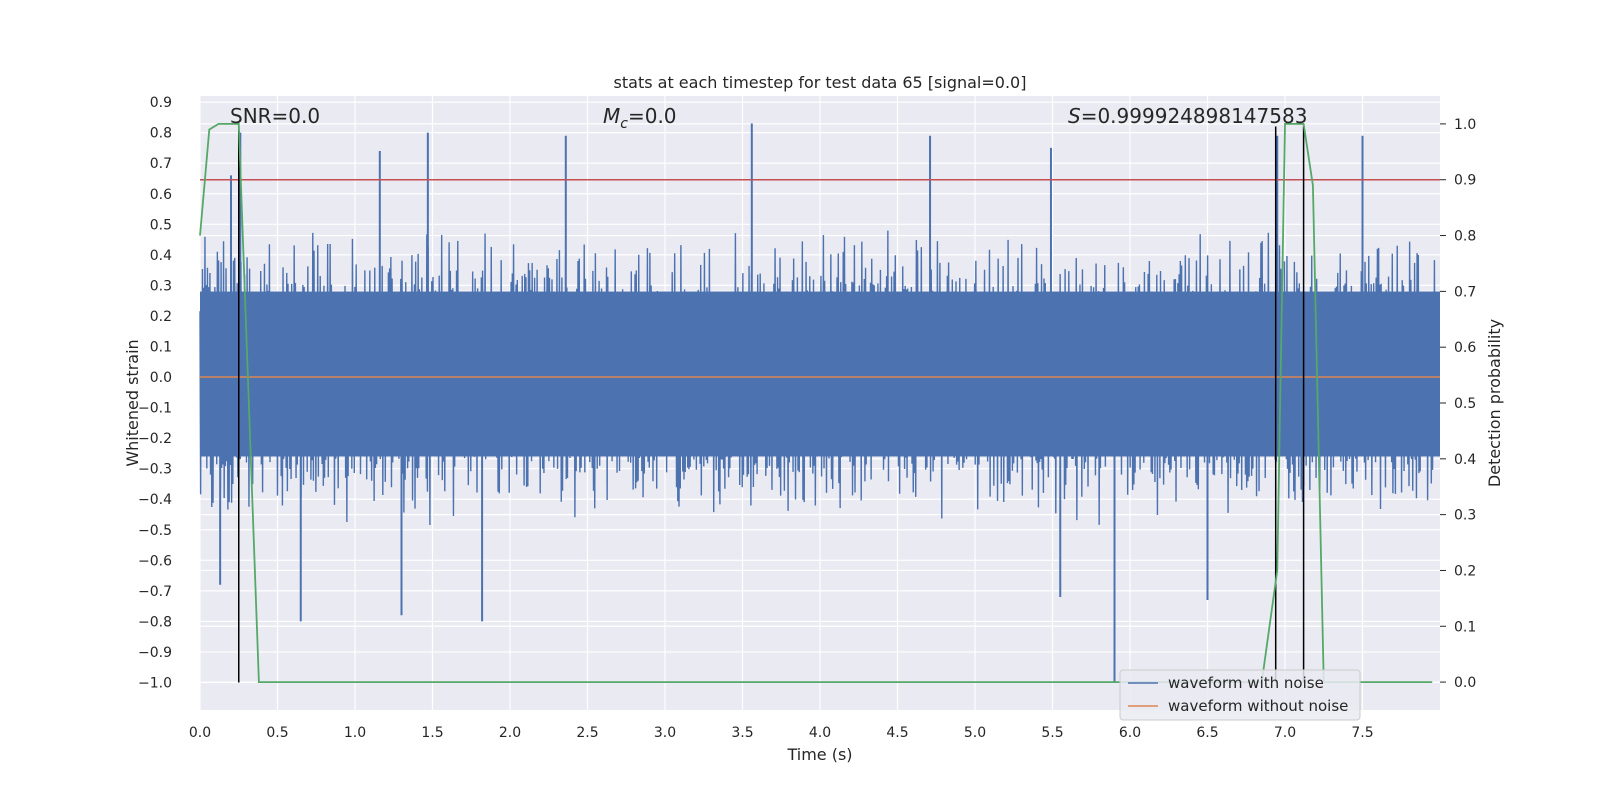 This screenshot has height=800, width=1600. What do you see at coordinates (155, 653) in the screenshot?
I see `y-tick-label: −0.9` at bounding box center [155, 653].